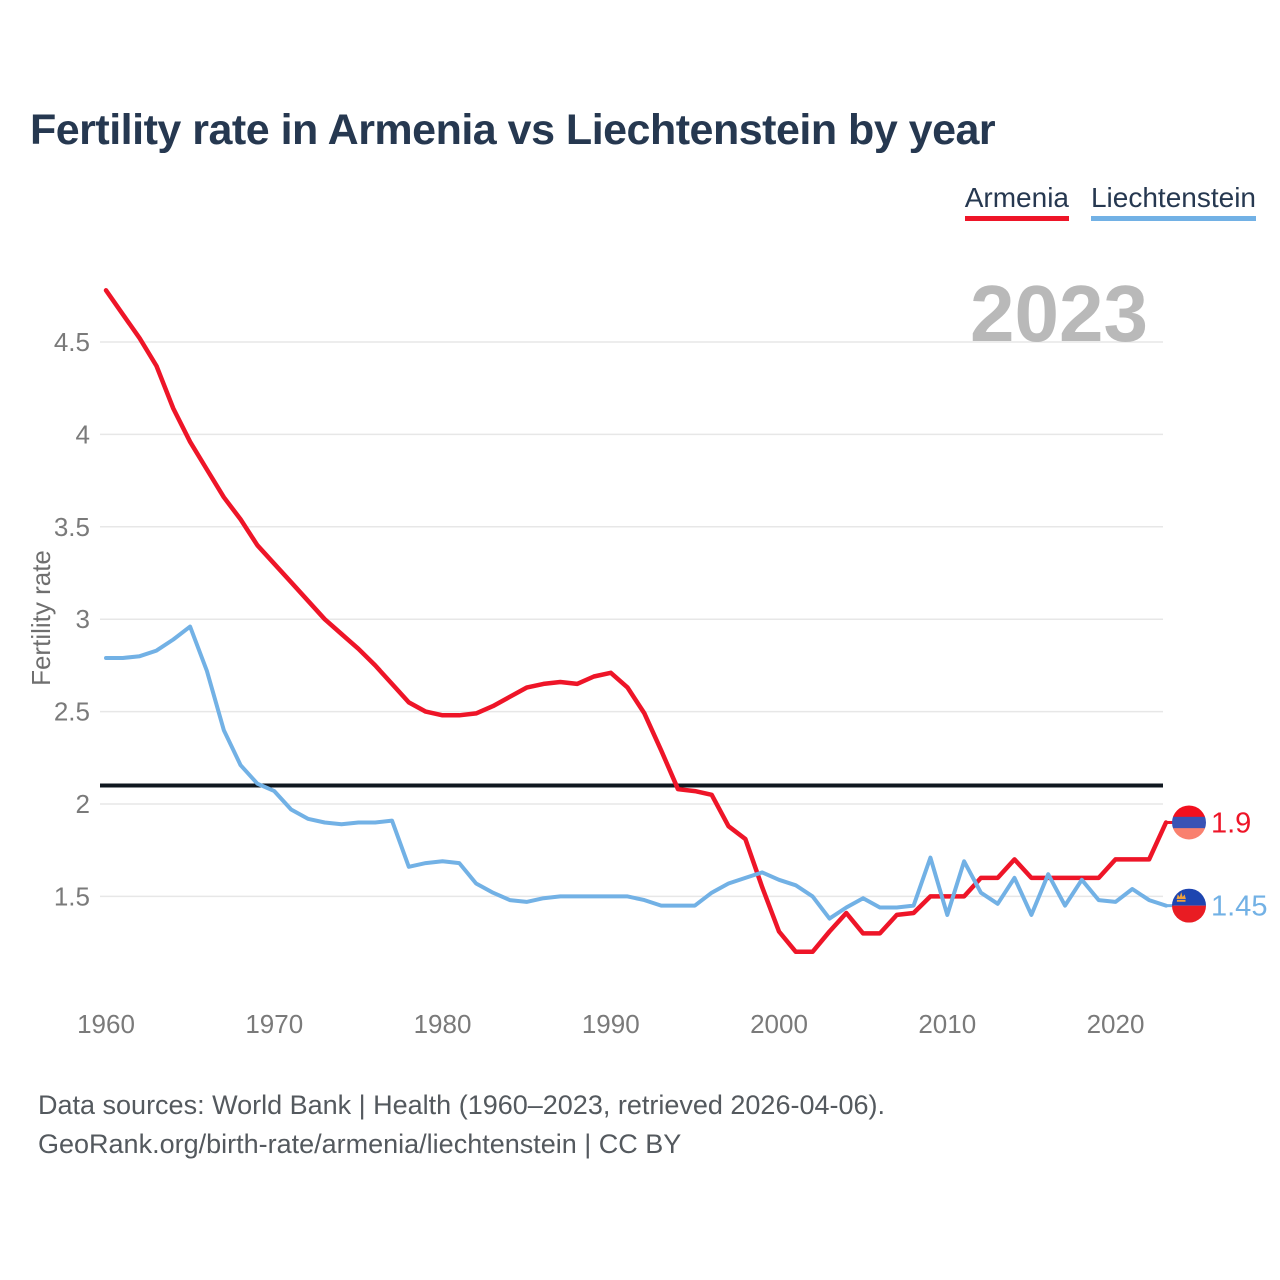  I want to click on x-tick-label: 1970, so click(274, 1024).